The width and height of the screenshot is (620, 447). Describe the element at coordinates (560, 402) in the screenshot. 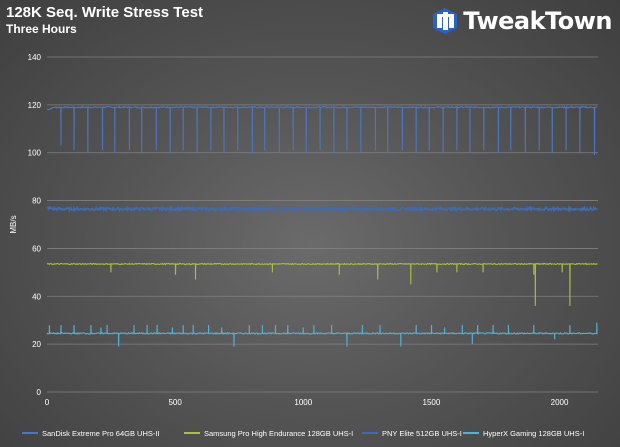

I see `x-tick-label: 2000` at that location.